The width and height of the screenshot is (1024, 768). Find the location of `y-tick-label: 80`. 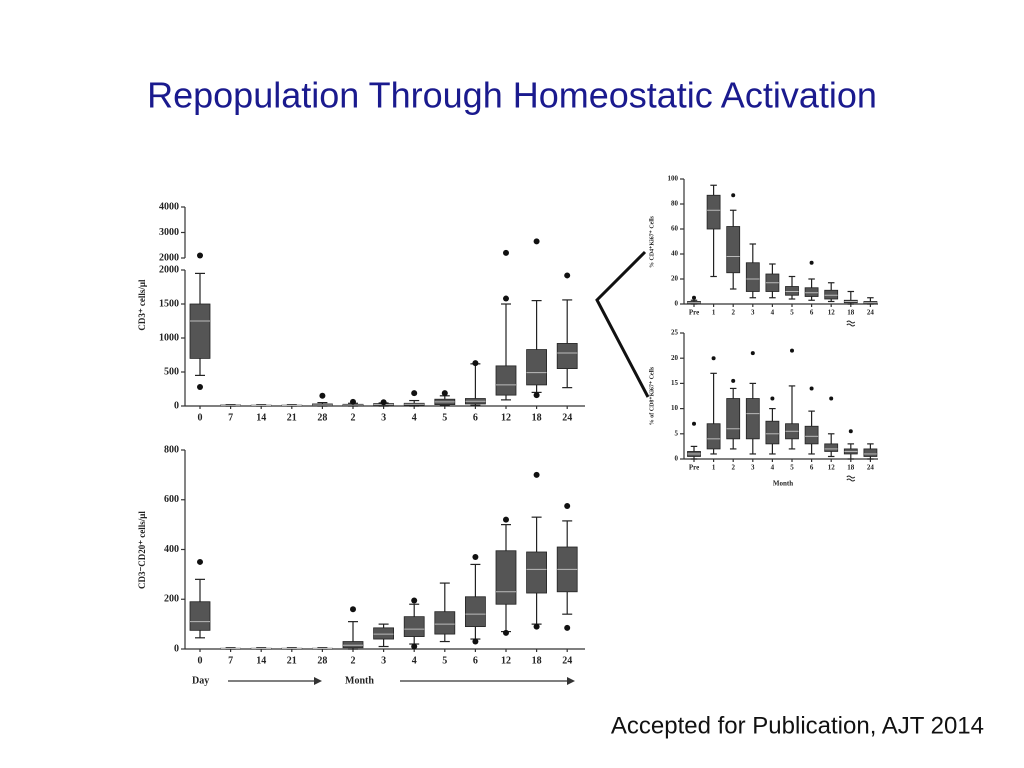

y-tick-label: 80 is located at coordinates (675, 204).